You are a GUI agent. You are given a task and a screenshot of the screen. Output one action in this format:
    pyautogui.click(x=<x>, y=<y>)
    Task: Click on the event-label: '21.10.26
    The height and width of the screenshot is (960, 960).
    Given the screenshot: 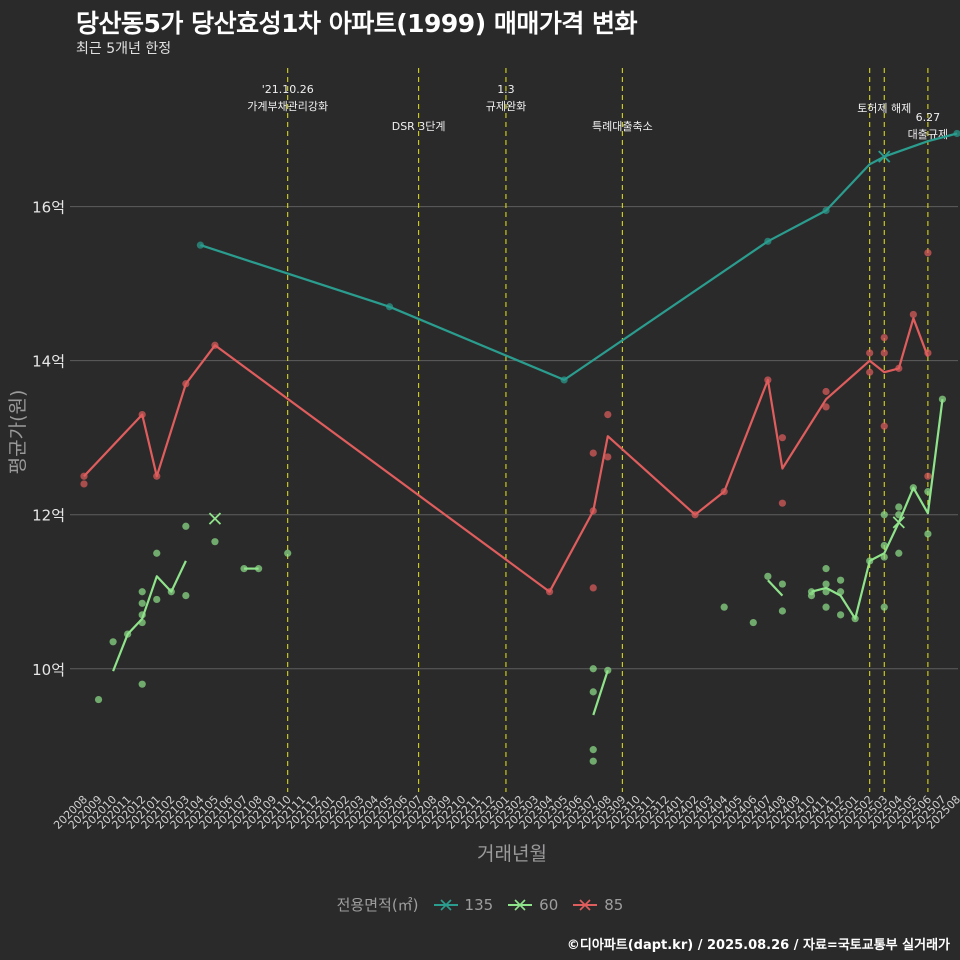 What is the action you would take?
    pyautogui.click(x=288, y=89)
    